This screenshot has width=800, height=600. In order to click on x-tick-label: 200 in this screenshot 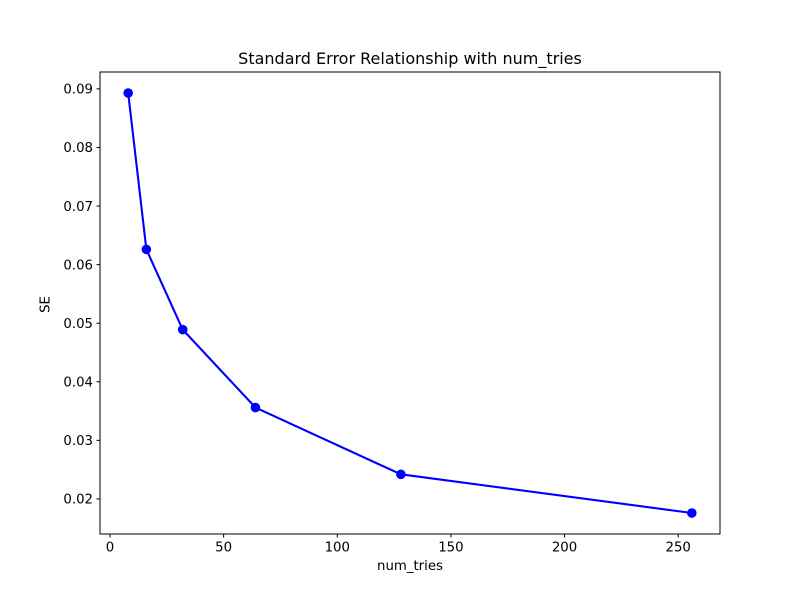, I will do `click(564, 548)`.